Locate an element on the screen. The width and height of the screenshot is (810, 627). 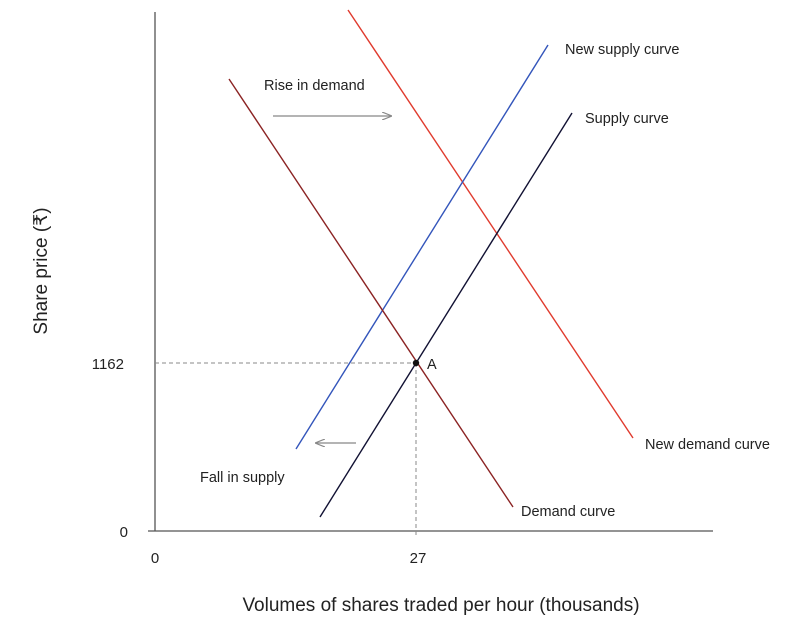
supply-curve-label: Supply curve is located at coordinates (627, 119).